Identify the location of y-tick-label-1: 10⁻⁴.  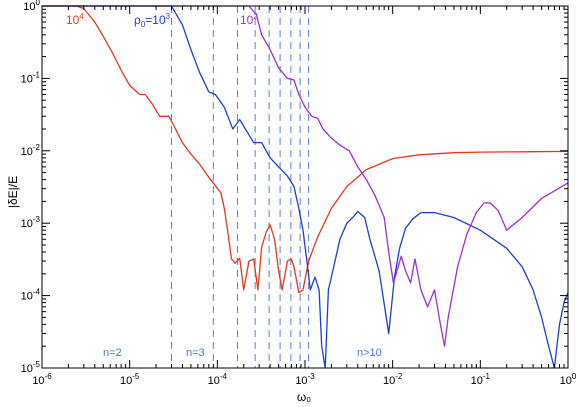
(31, 295).